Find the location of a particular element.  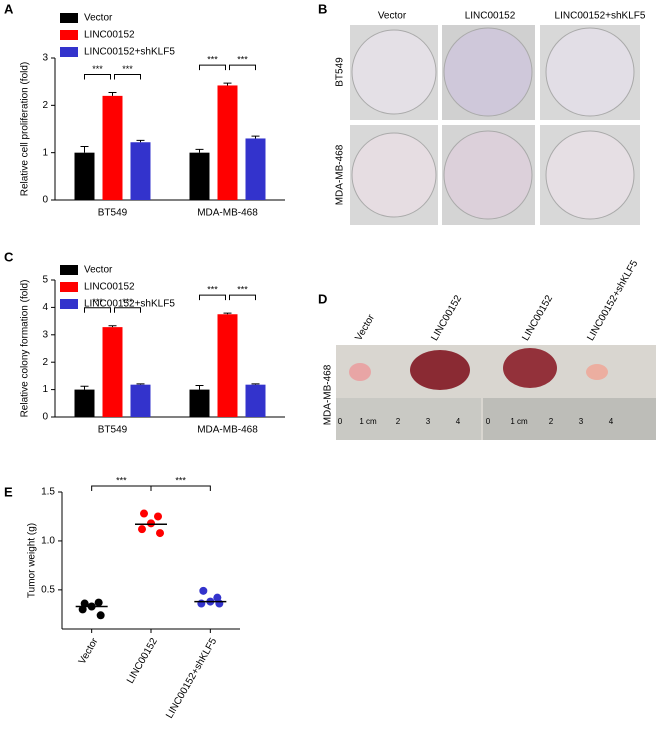

y-tick-label: 2 is located at coordinates (45, 362).